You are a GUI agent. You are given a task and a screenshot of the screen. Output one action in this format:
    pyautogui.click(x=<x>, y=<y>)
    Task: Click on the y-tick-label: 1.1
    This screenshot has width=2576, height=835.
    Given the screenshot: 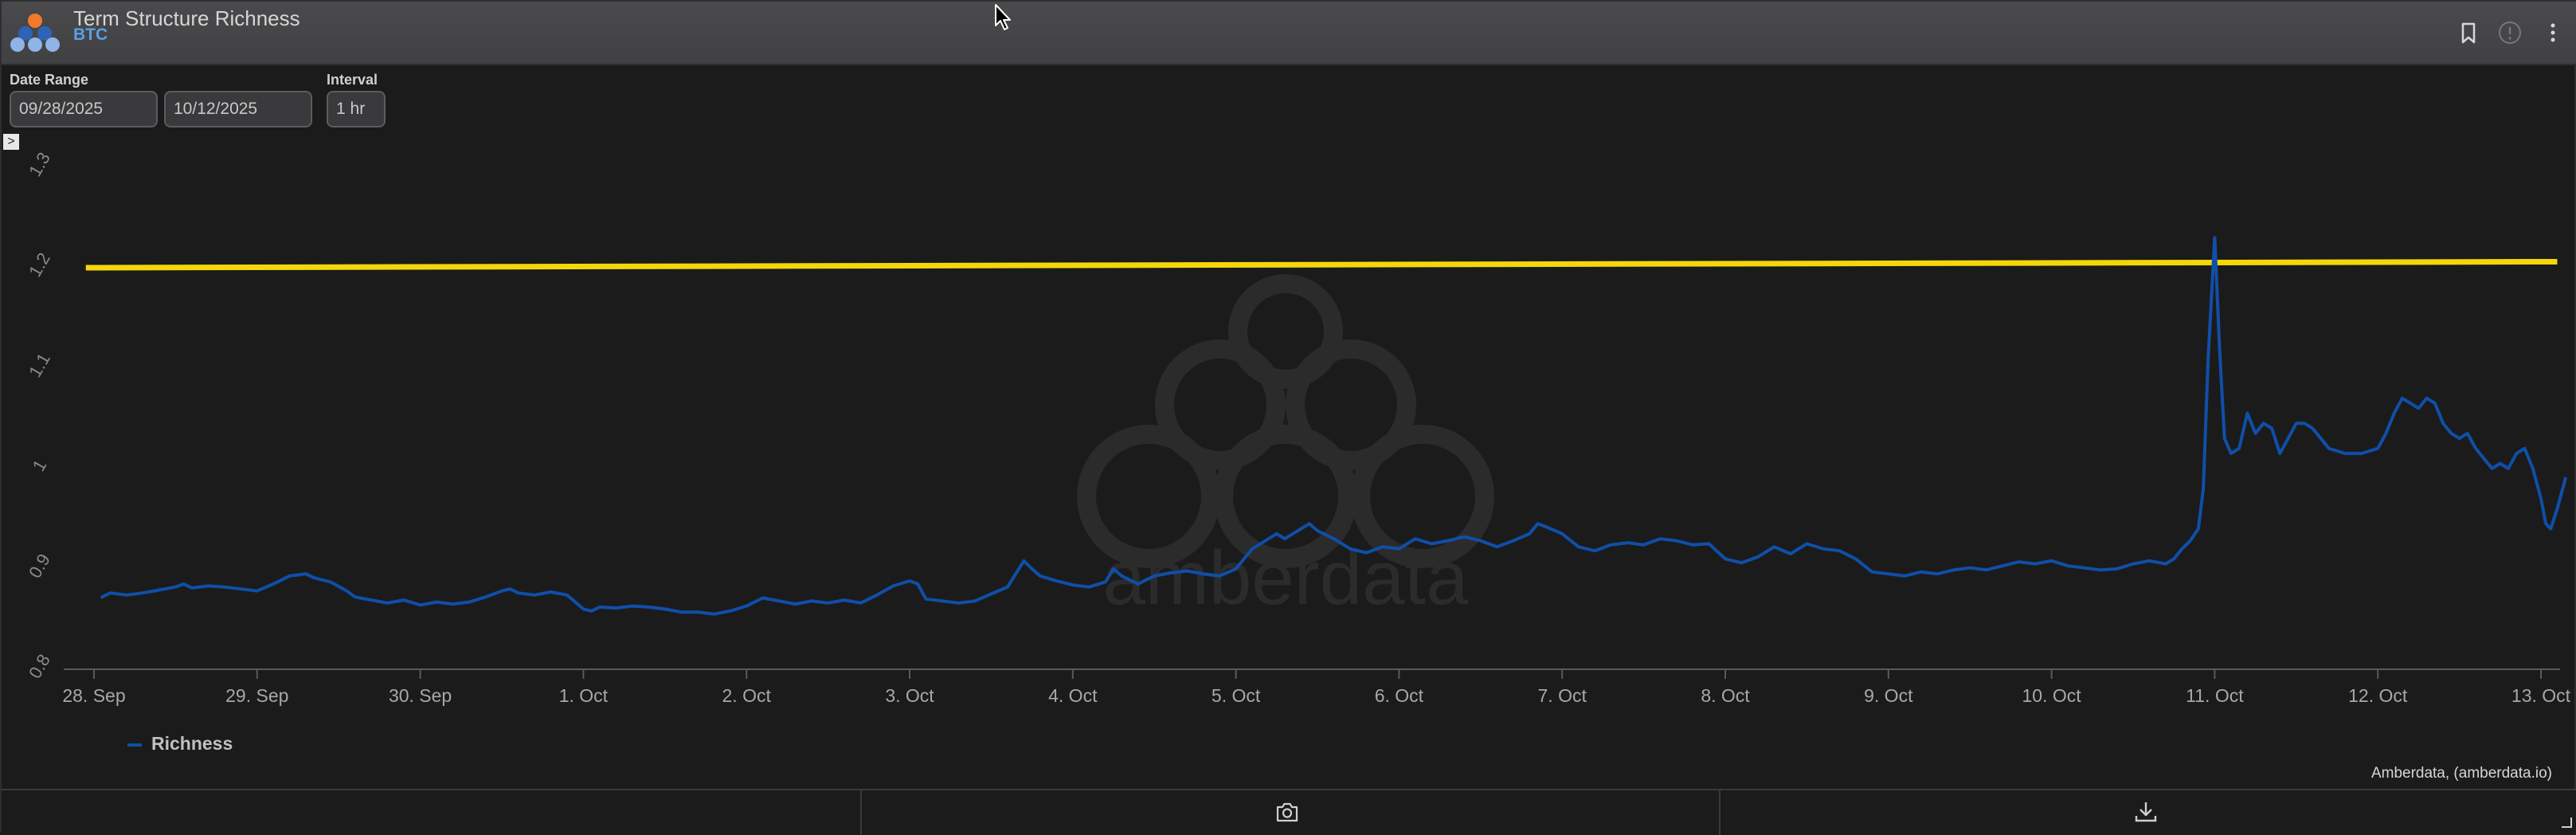 What is the action you would take?
    pyautogui.click(x=39, y=365)
    